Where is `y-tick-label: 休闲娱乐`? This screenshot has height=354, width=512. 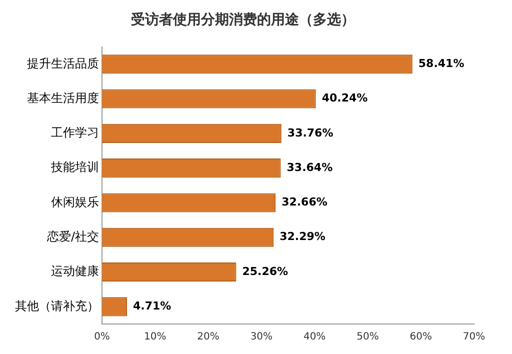
y-tick-label: 休闲娱乐 is located at coordinates (75, 201).